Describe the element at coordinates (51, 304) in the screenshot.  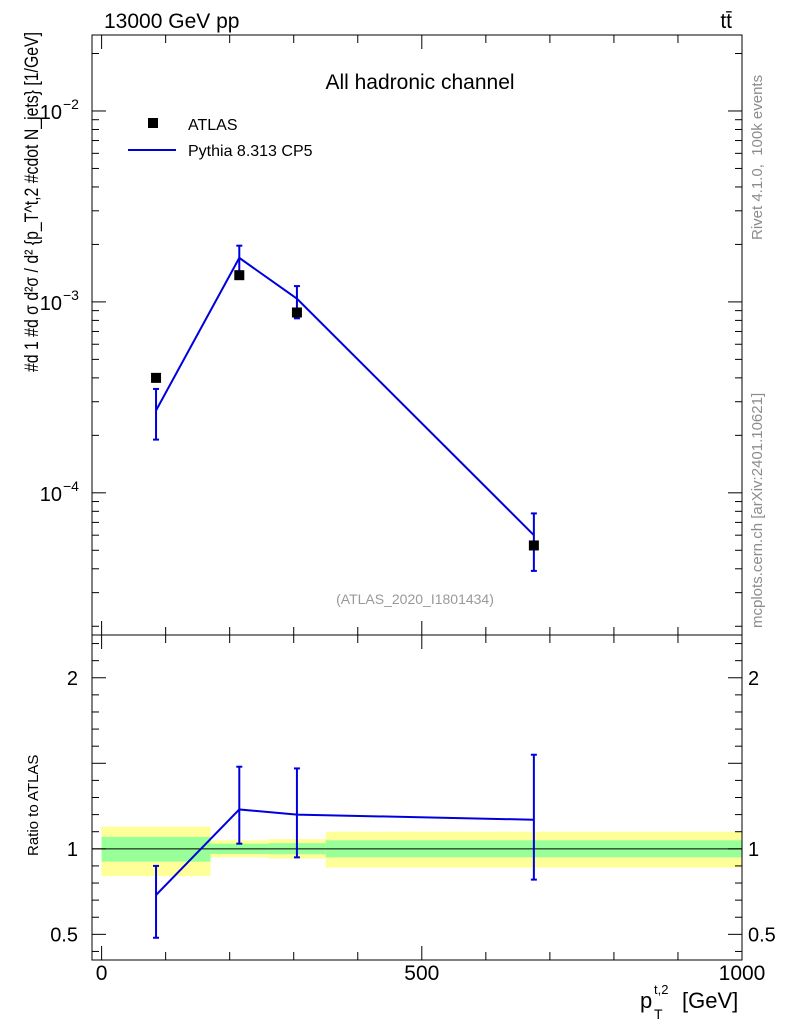
I see `main-y-tick-base-1: 10` at that location.